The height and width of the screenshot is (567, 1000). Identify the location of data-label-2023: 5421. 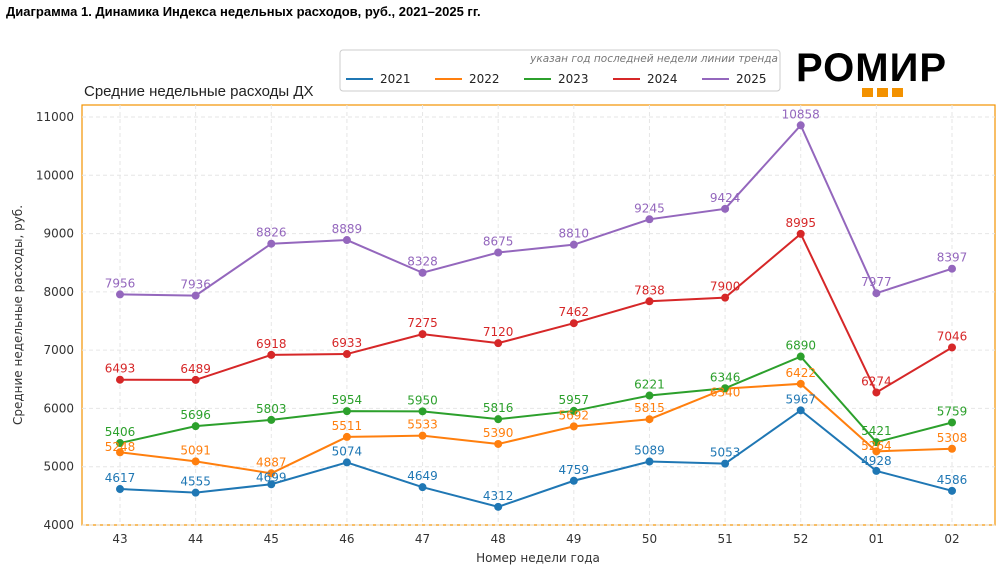
(876, 431).